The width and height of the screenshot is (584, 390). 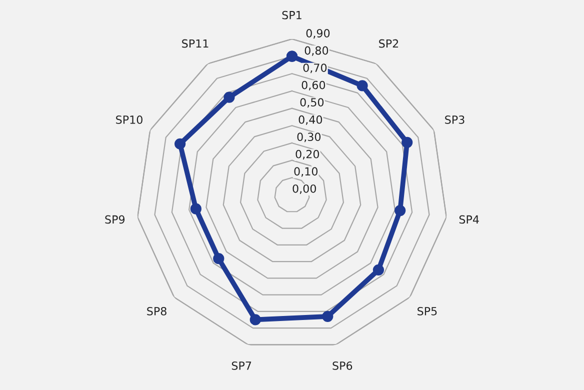 I want to click on spoke-label: SP3, so click(x=454, y=119).